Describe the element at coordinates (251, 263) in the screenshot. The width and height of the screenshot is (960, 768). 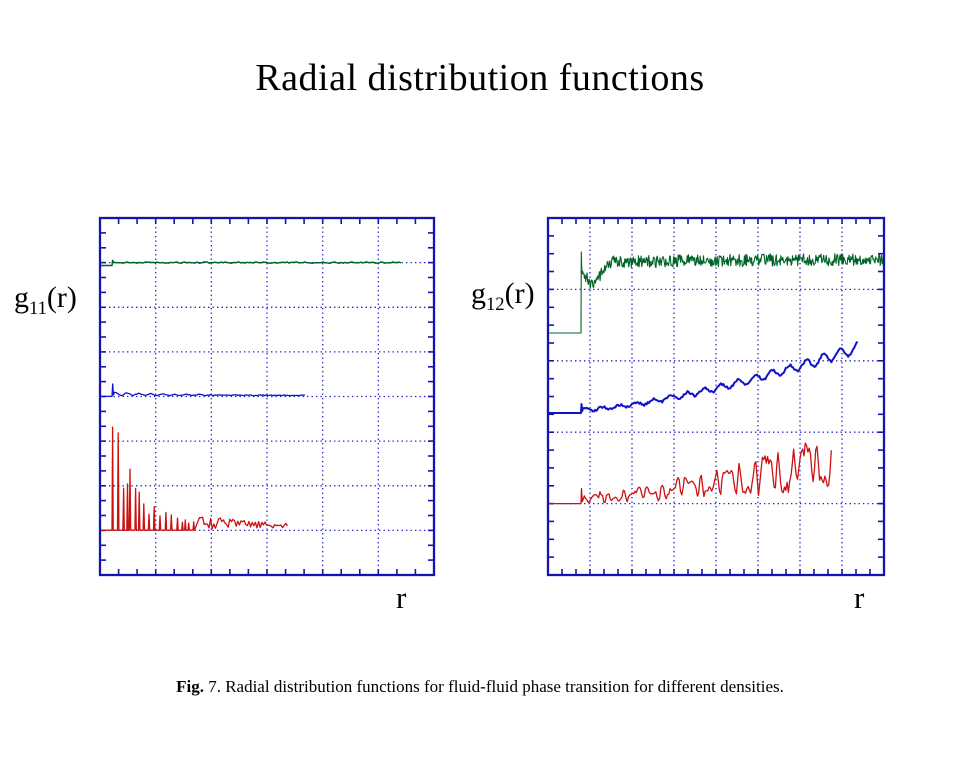
I see `g11-green-top-curve` at that location.